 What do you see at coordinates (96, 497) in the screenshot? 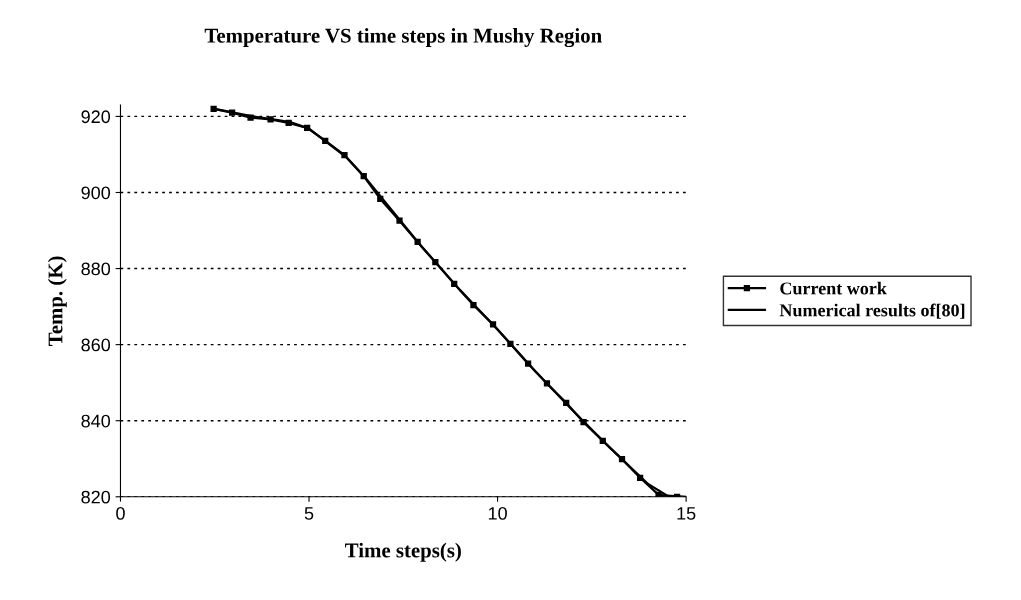
I see `y-tick-label: 820` at bounding box center [96, 497].